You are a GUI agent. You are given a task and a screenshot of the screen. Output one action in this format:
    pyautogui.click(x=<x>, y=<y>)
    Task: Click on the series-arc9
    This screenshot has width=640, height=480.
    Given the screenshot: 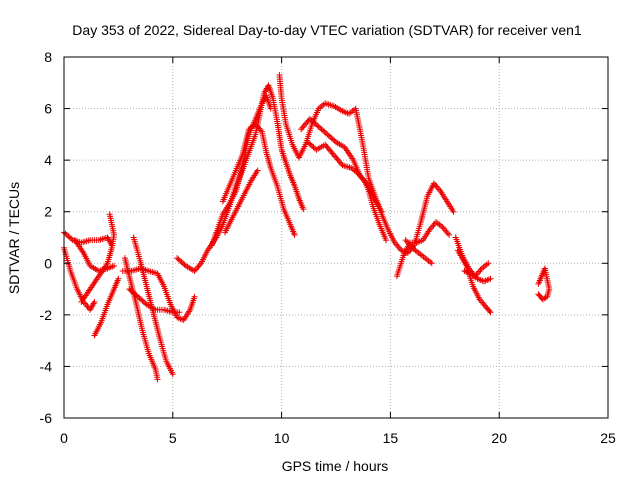 What is the action you would take?
    pyautogui.click(x=154, y=301)
    